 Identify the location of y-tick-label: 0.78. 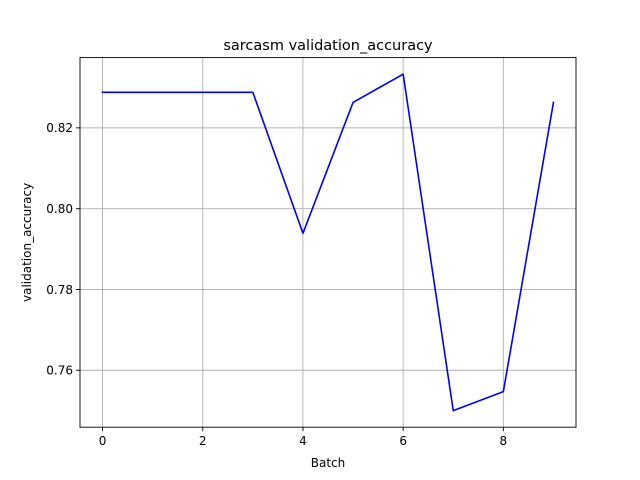
(59, 290).